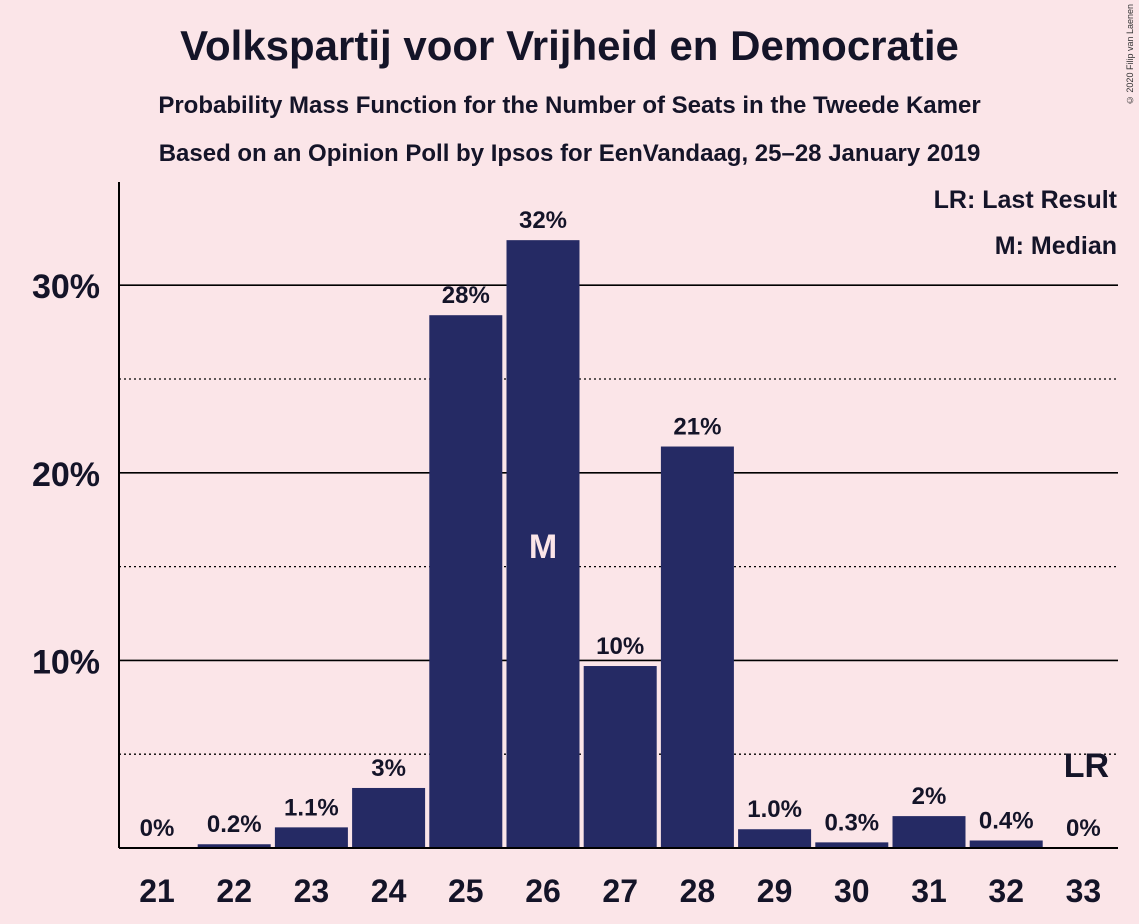 Image resolution: width=1139 pixels, height=924 pixels. Describe the element at coordinates (697, 427) in the screenshot. I see `data-label: 21%` at that location.